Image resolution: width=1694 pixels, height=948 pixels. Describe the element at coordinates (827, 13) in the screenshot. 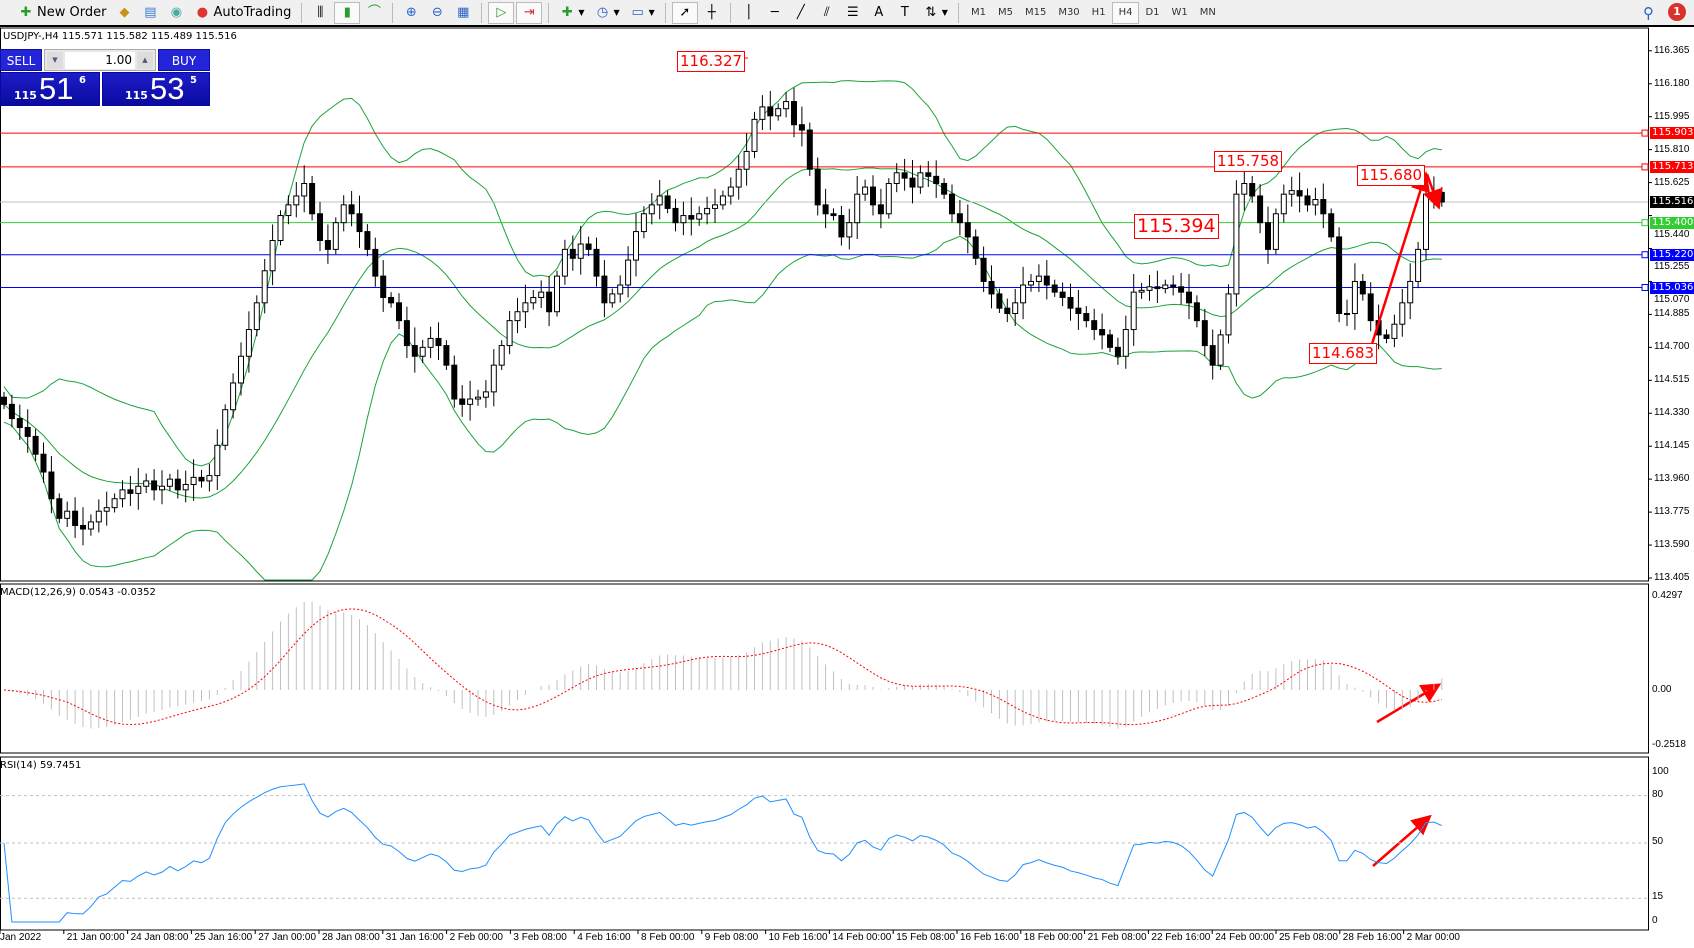

I see `channel-button: ⫽` at that location.